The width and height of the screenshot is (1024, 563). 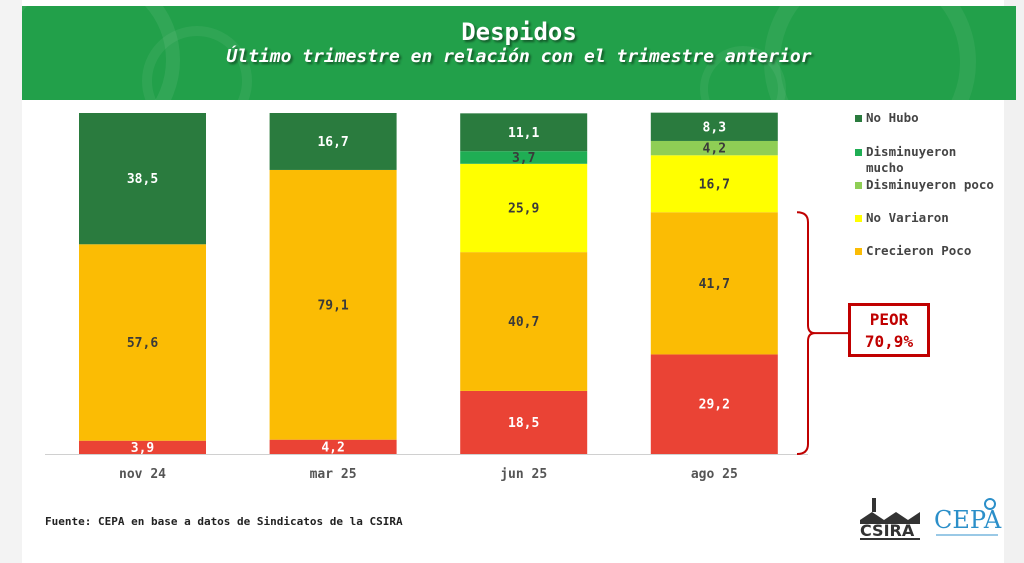 What do you see at coordinates (887, 530) in the screenshot?
I see `csira-logo-text: CSIRA` at bounding box center [887, 530].